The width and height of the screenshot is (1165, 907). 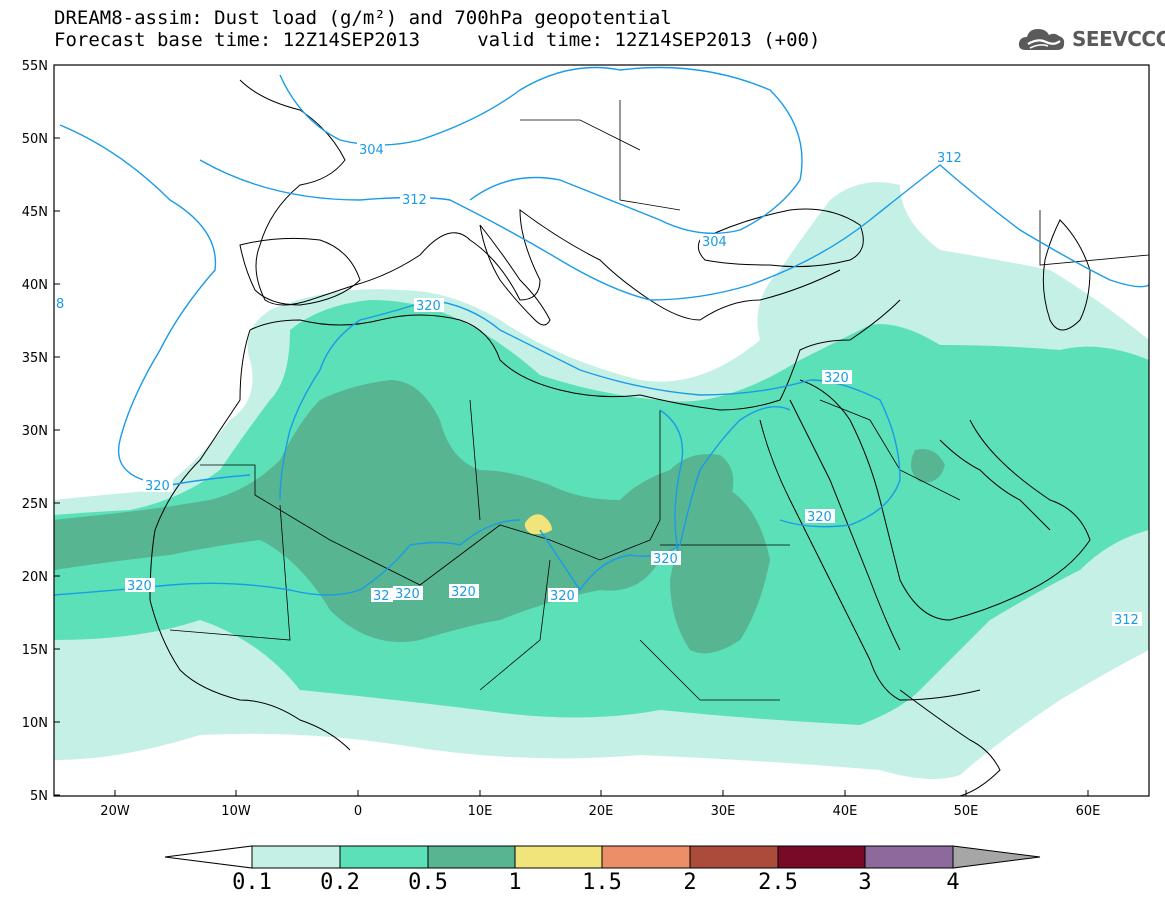 What do you see at coordinates (60, 304) in the screenshot?
I see `contour-label: 8` at bounding box center [60, 304].